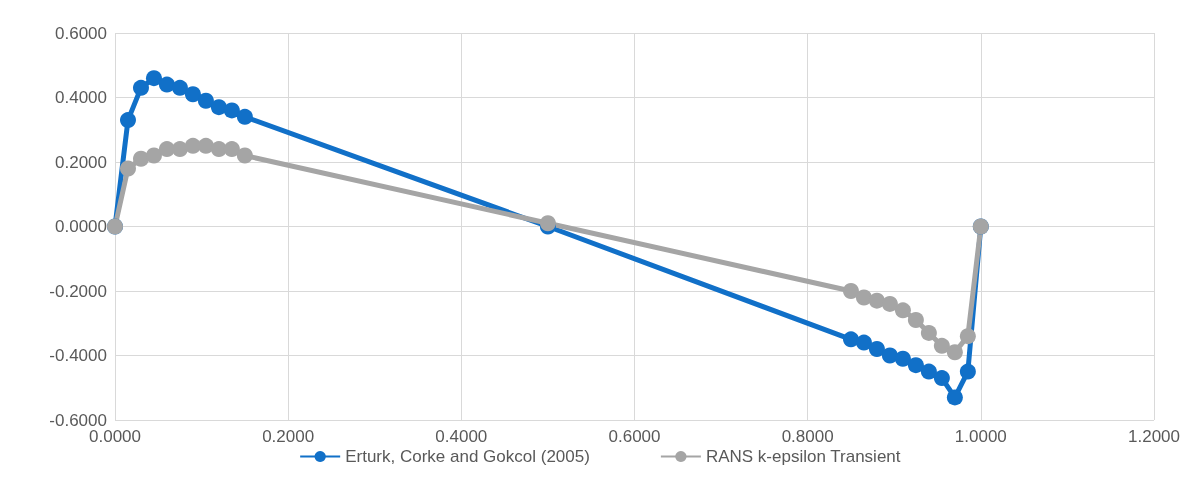 The height and width of the screenshot is (484, 1200). I want to click on y-tick-label: 0.6000, so click(81, 33).